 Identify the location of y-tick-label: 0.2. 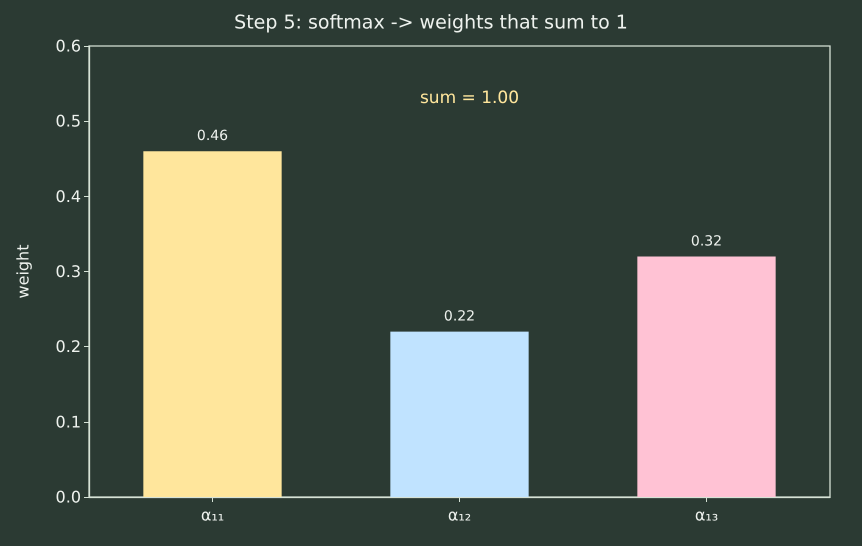
(68, 346).